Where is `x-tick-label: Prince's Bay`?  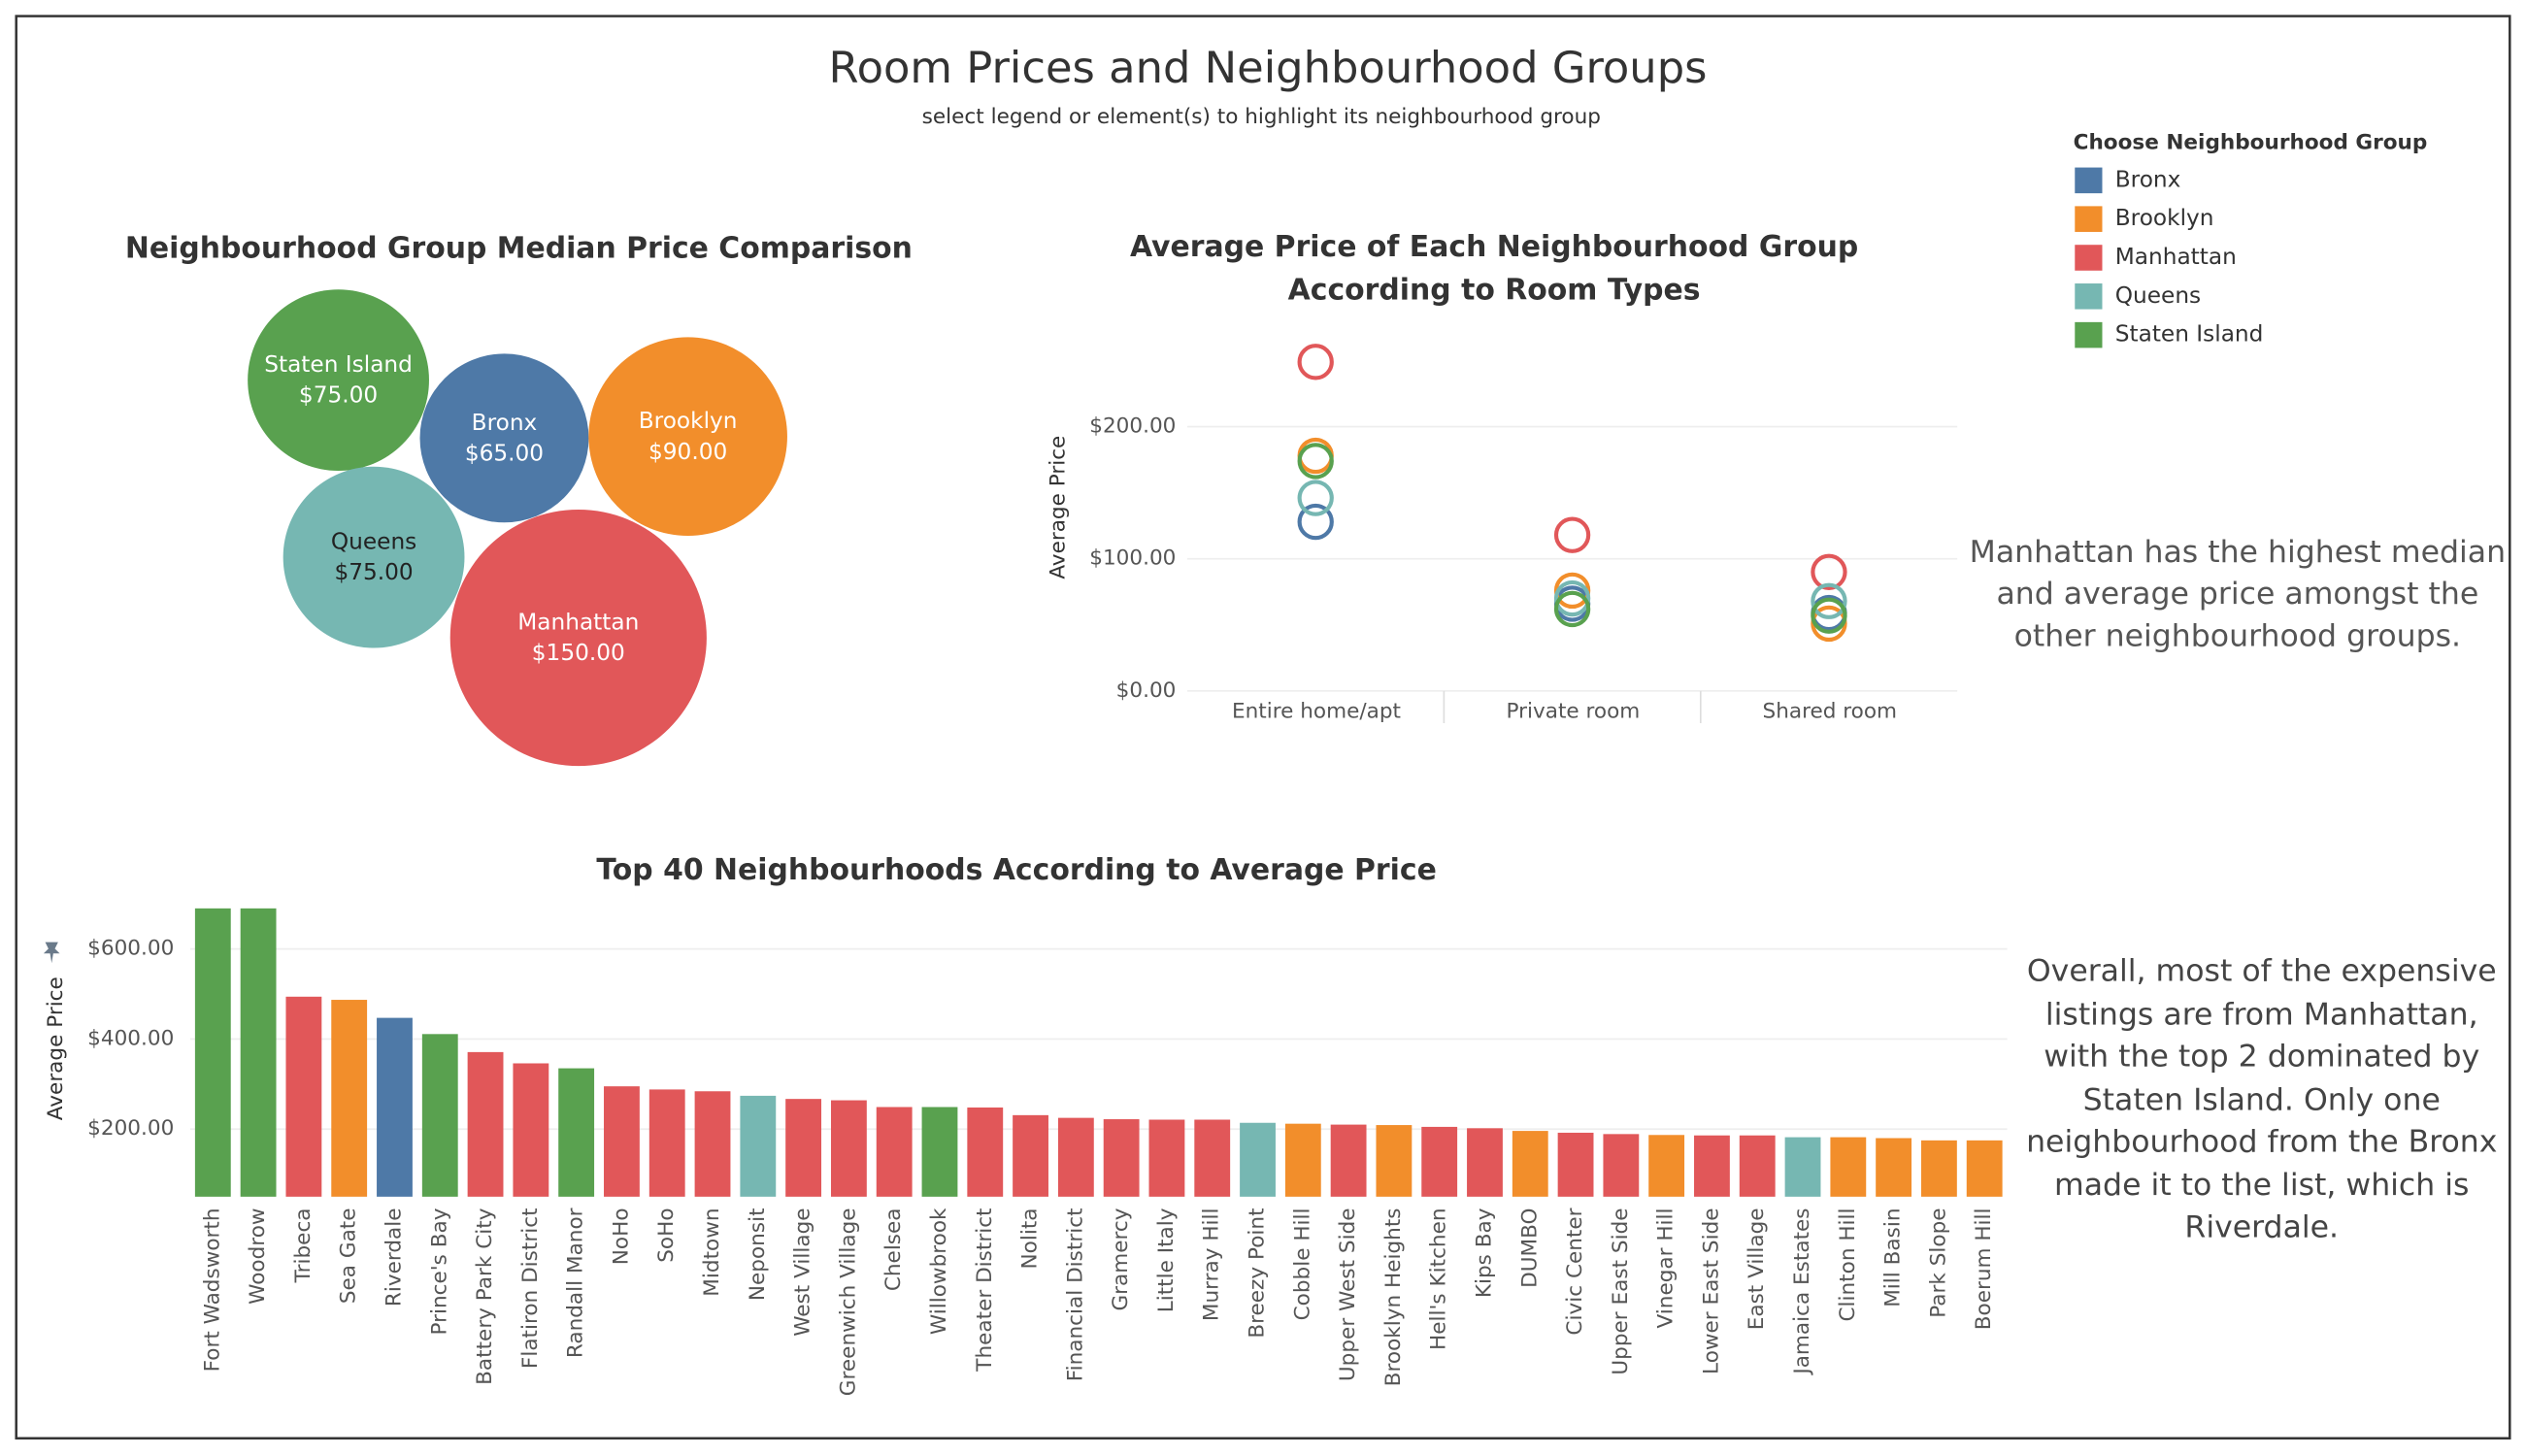
x-tick-label: Prince's Bay is located at coordinates (439, 1271).